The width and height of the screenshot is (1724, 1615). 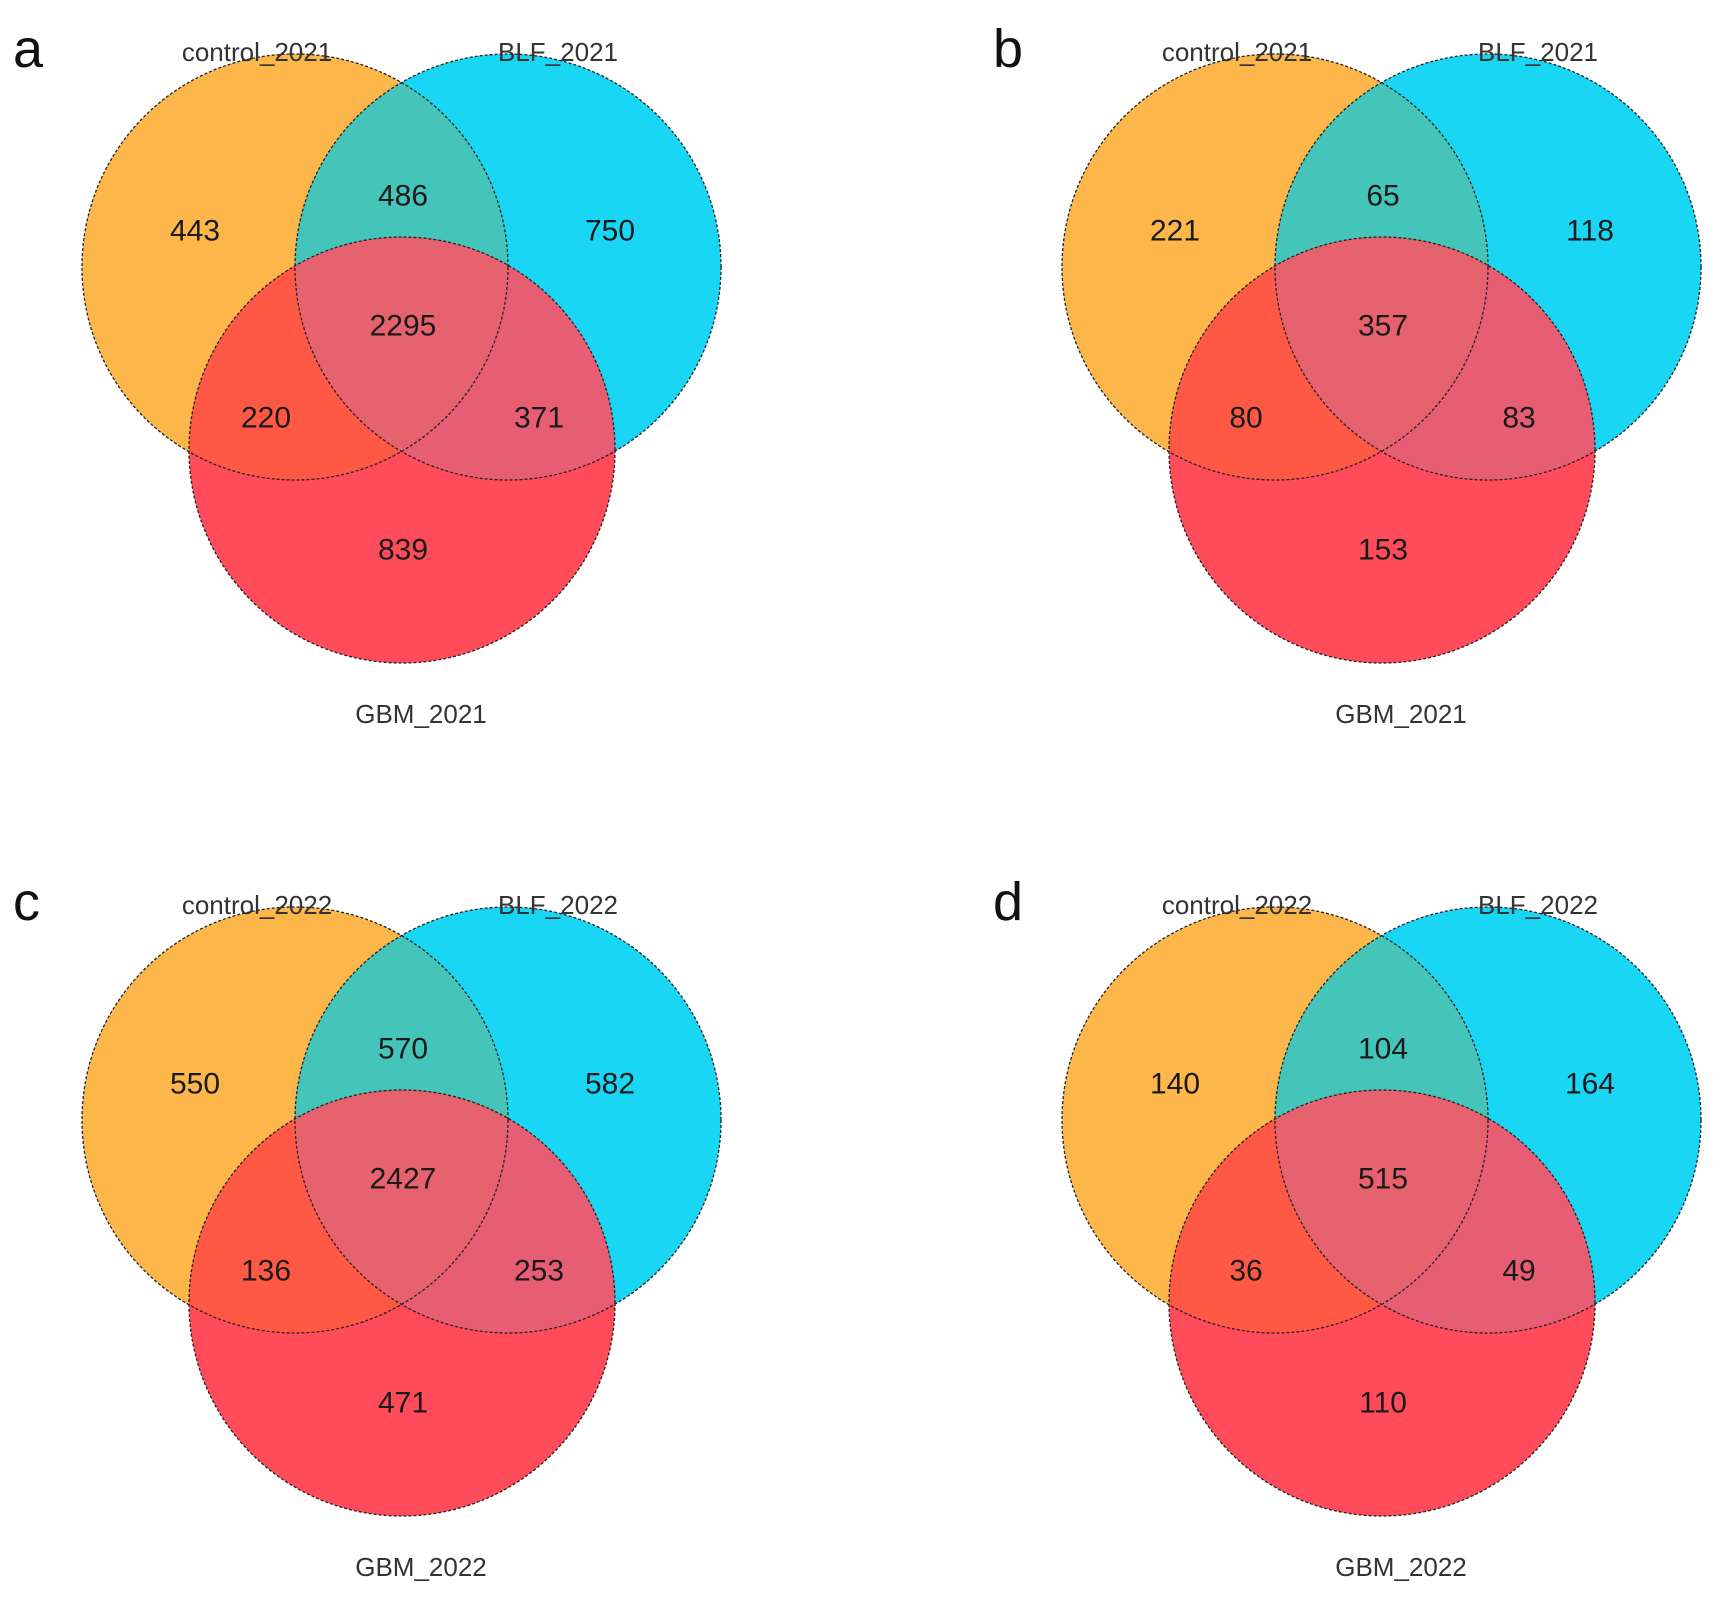 I want to click on count-control-blf: 104, so click(x=1383, y=1049).